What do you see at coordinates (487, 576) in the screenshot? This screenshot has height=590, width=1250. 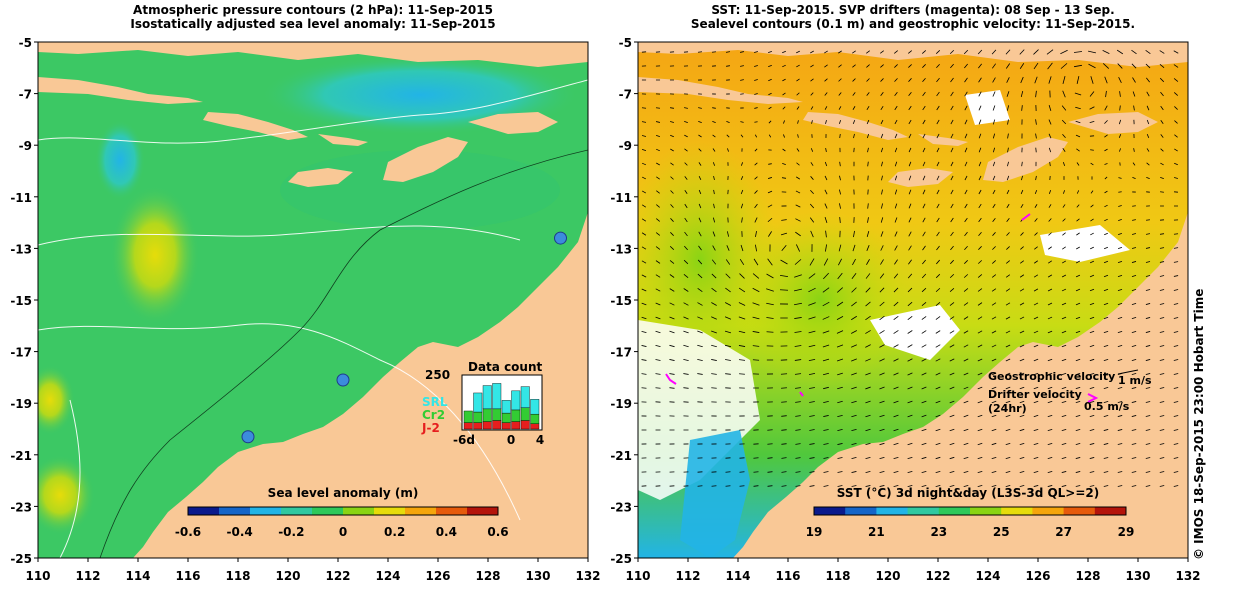 I see `lon-tick-label: 128` at bounding box center [487, 576].